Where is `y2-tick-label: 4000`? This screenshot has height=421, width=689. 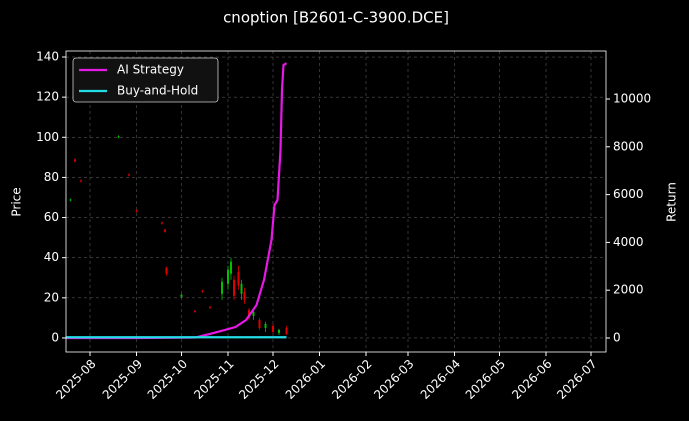 y2-tick-label: 4000 is located at coordinates (628, 242).